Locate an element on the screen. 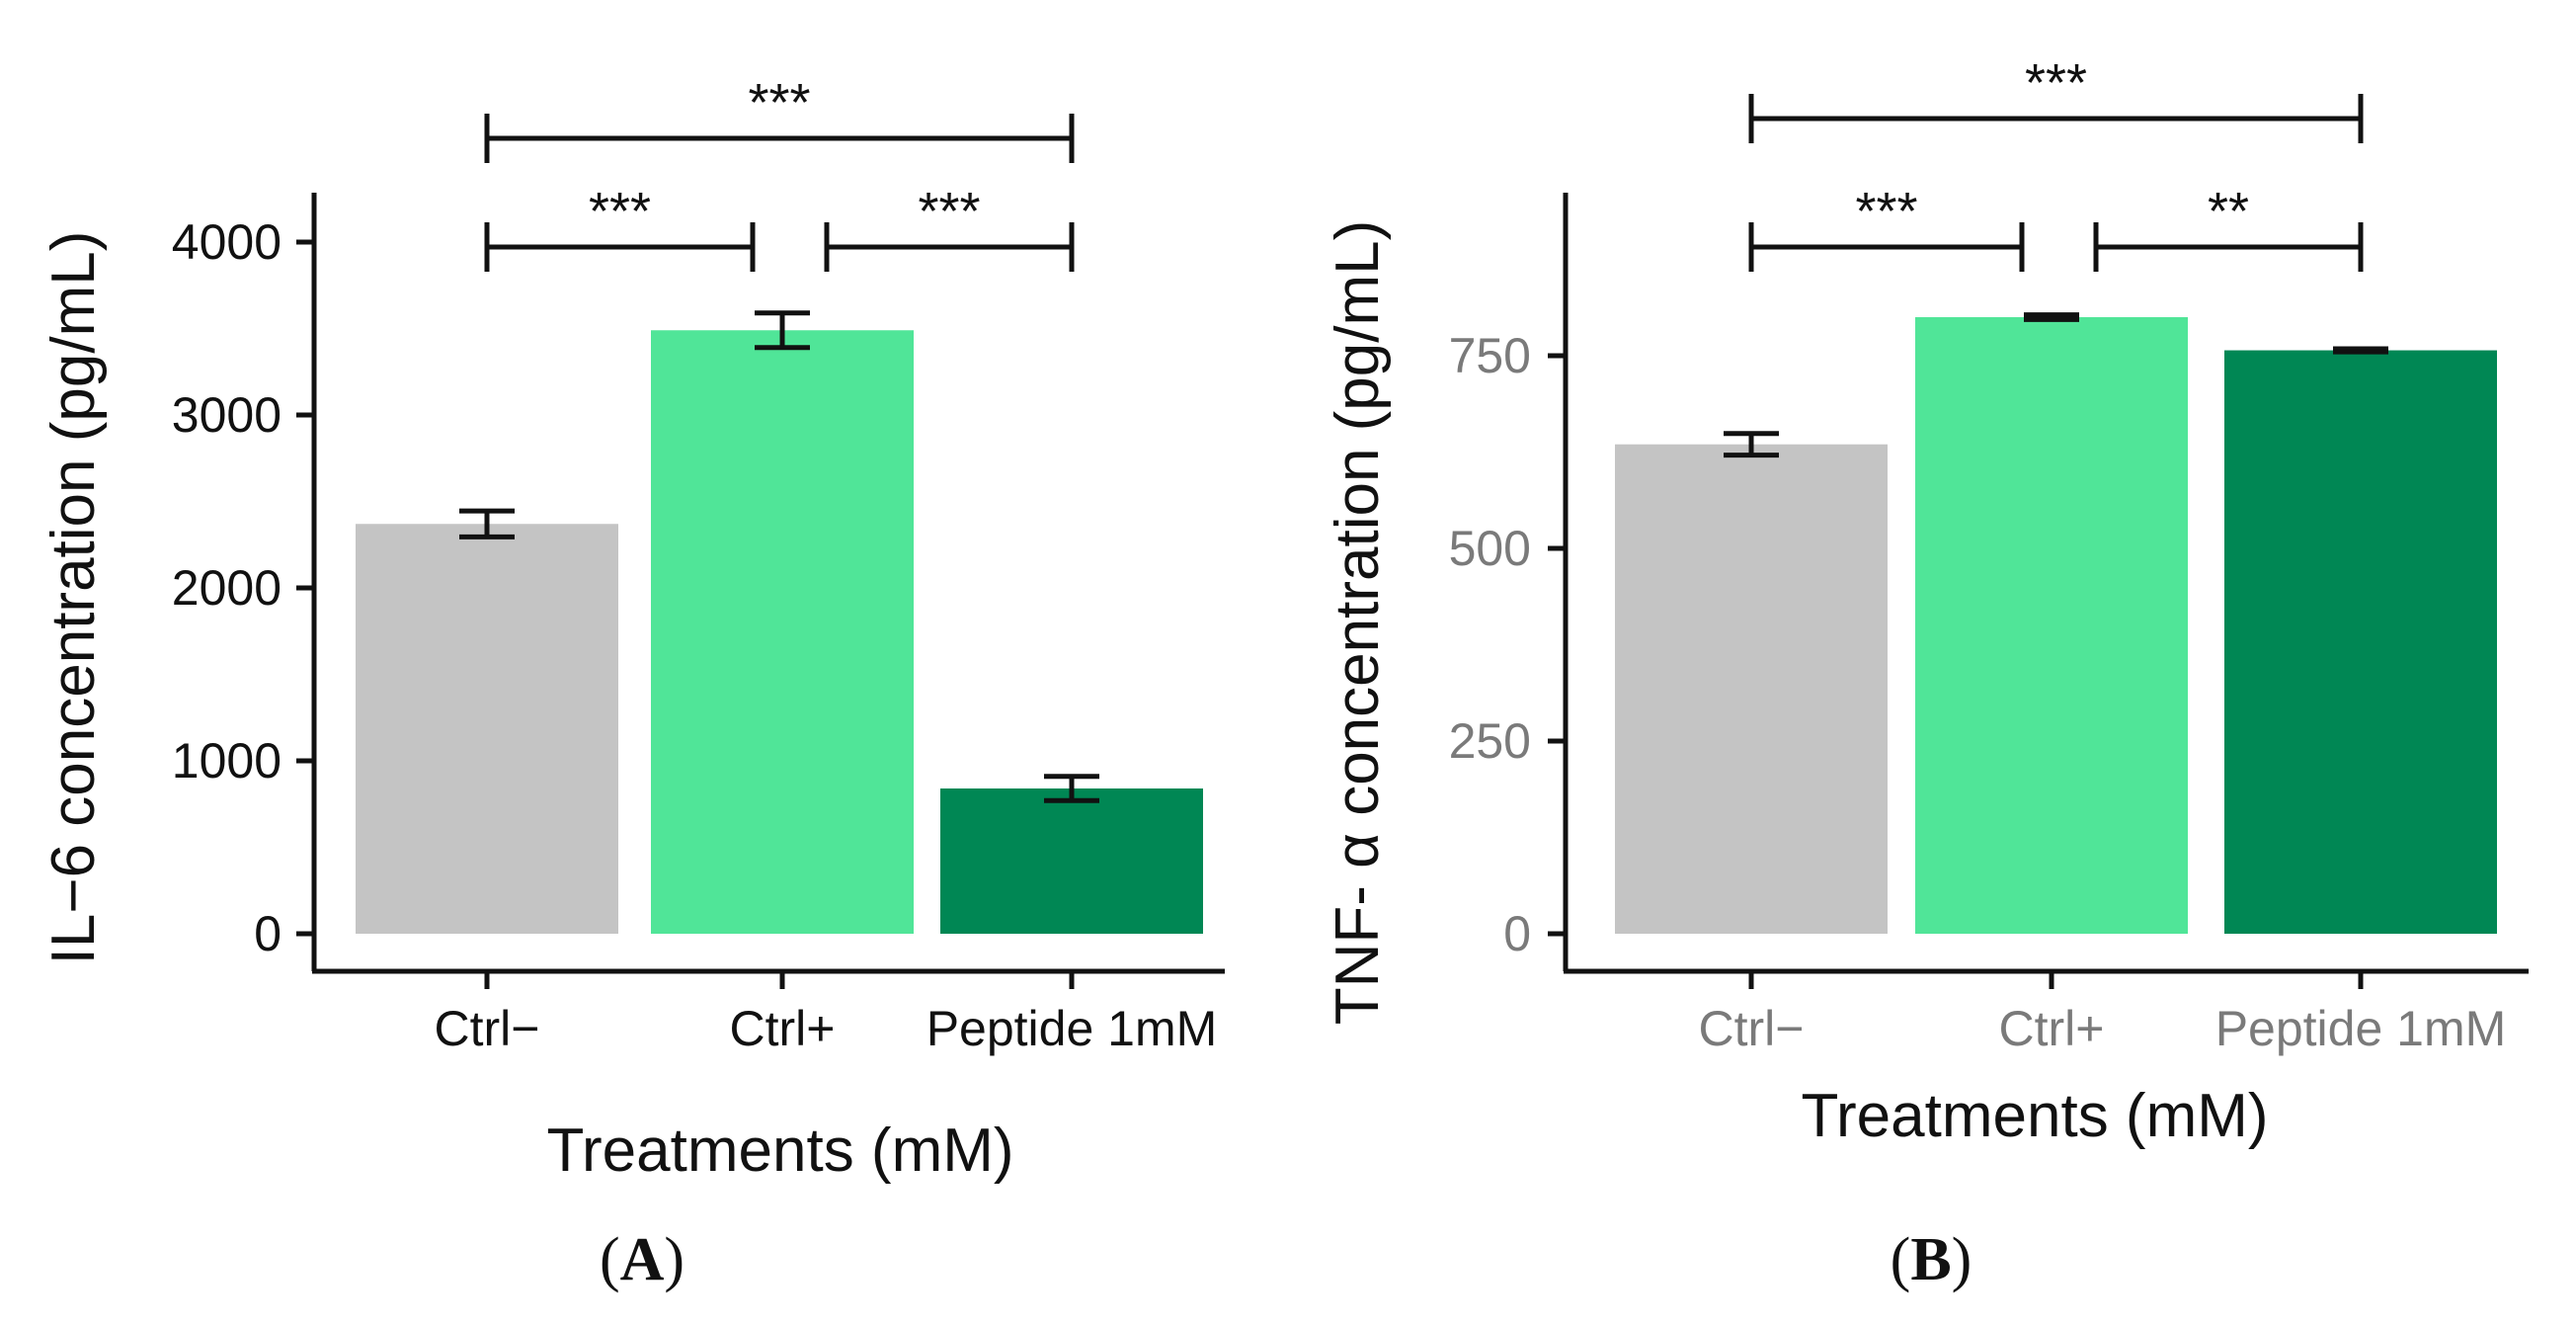 This screenshot has height=1326, width=2576. panel-b-x-tick-label-1: Ctrl− is located at coordinates (1752, 1028).